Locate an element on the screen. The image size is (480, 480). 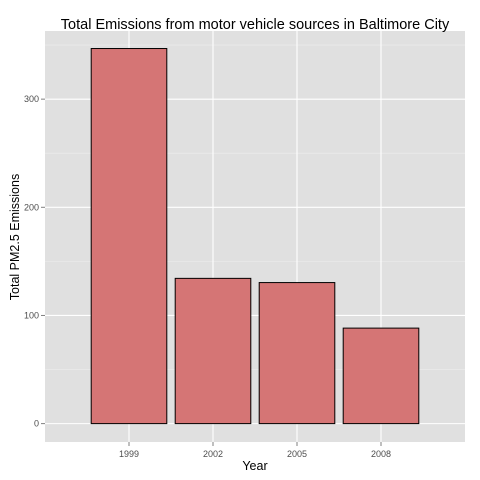
bar-2002 is located at coordinates (213, 351).